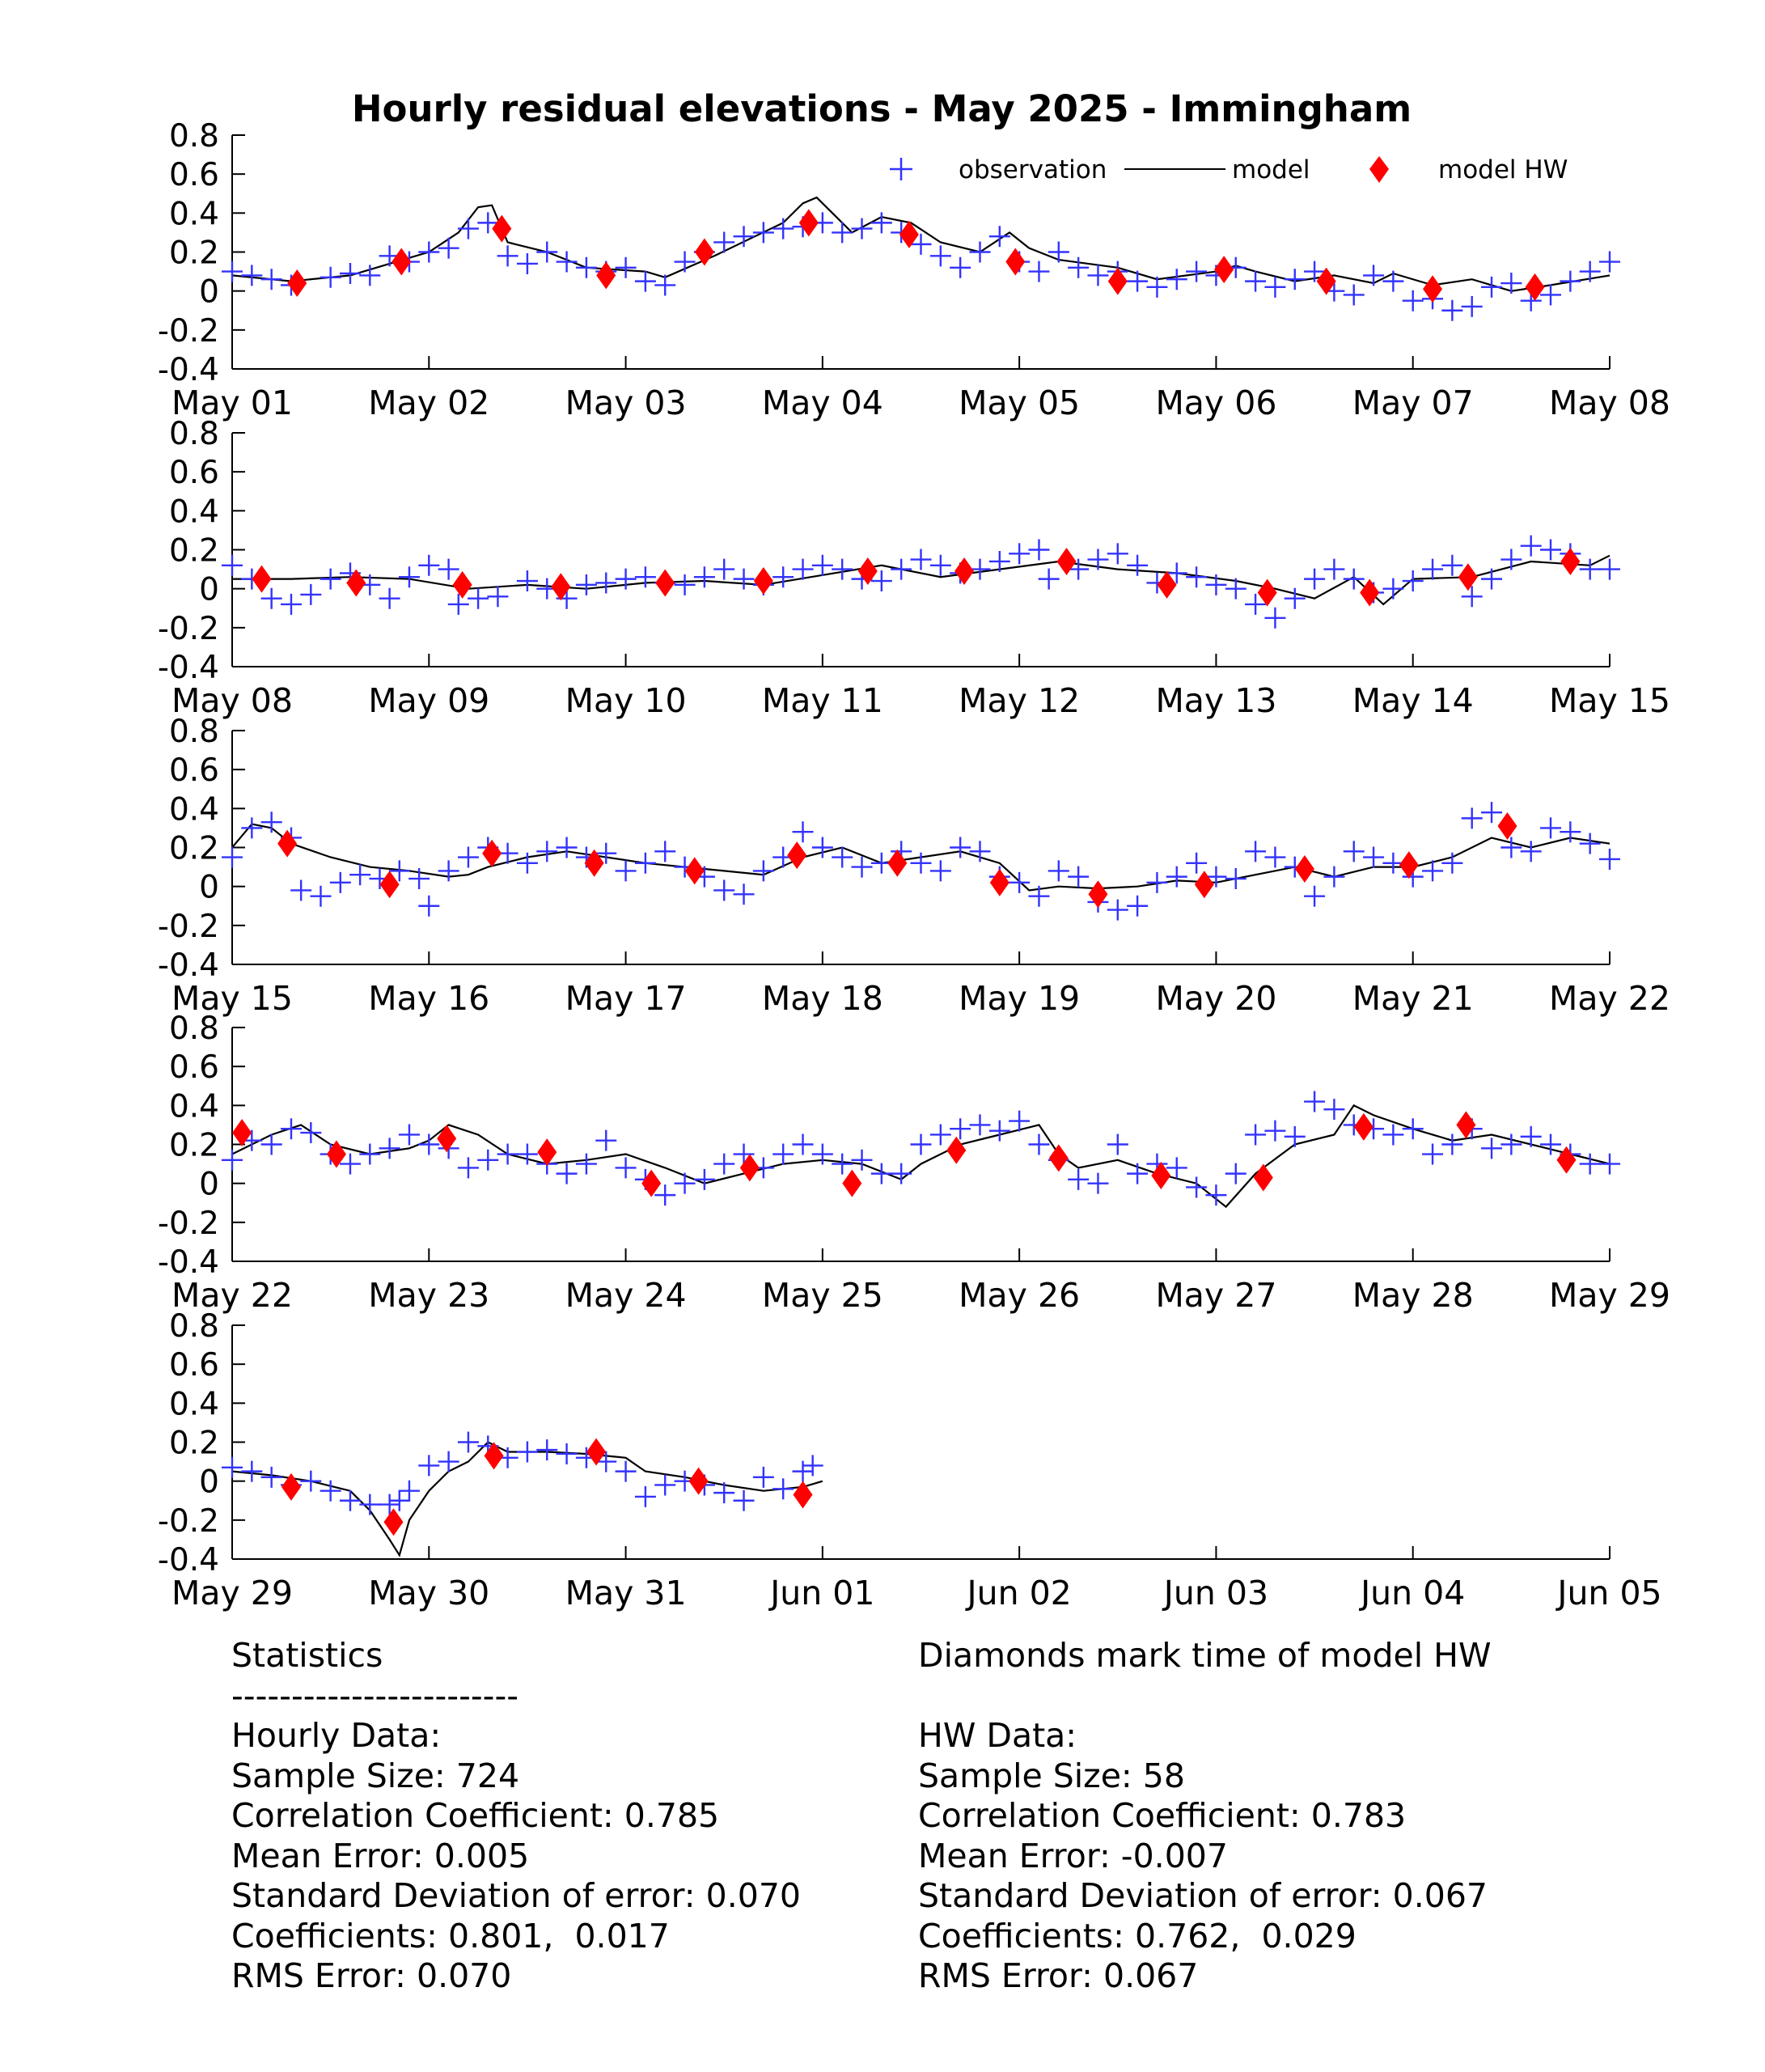  What do you see at coordinates (375, 1775) in the screenshot?
I see `hourly-sample-size: Sample Size: 724` at bounding box center [375, 1775].